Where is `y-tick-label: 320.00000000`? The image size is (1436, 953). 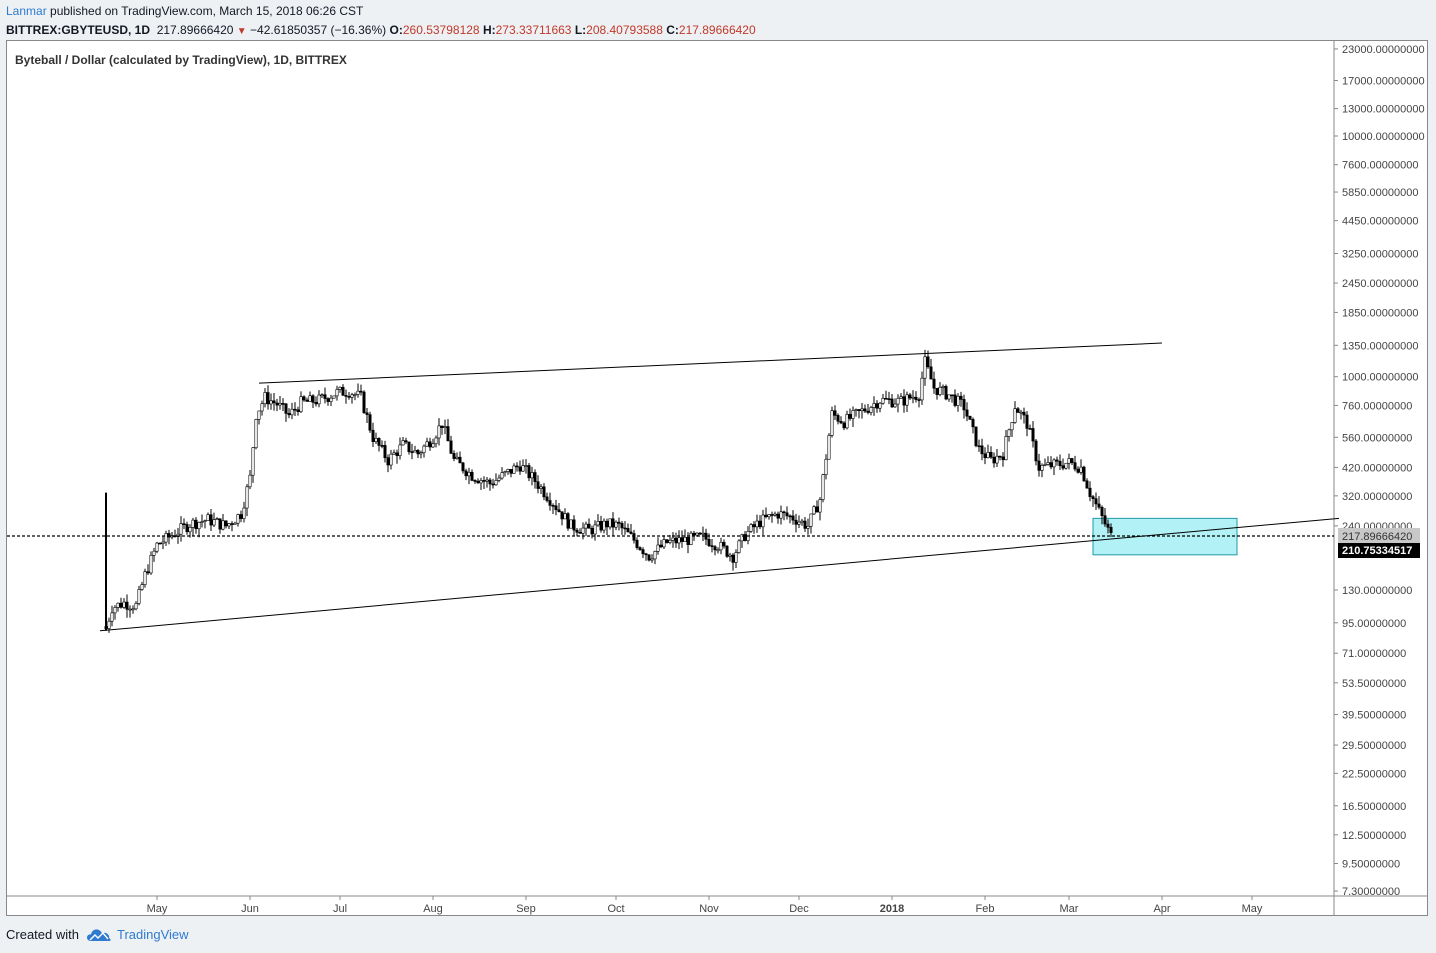 y-tick-label: 320.00000000 is located at coordinates (1377, 497).